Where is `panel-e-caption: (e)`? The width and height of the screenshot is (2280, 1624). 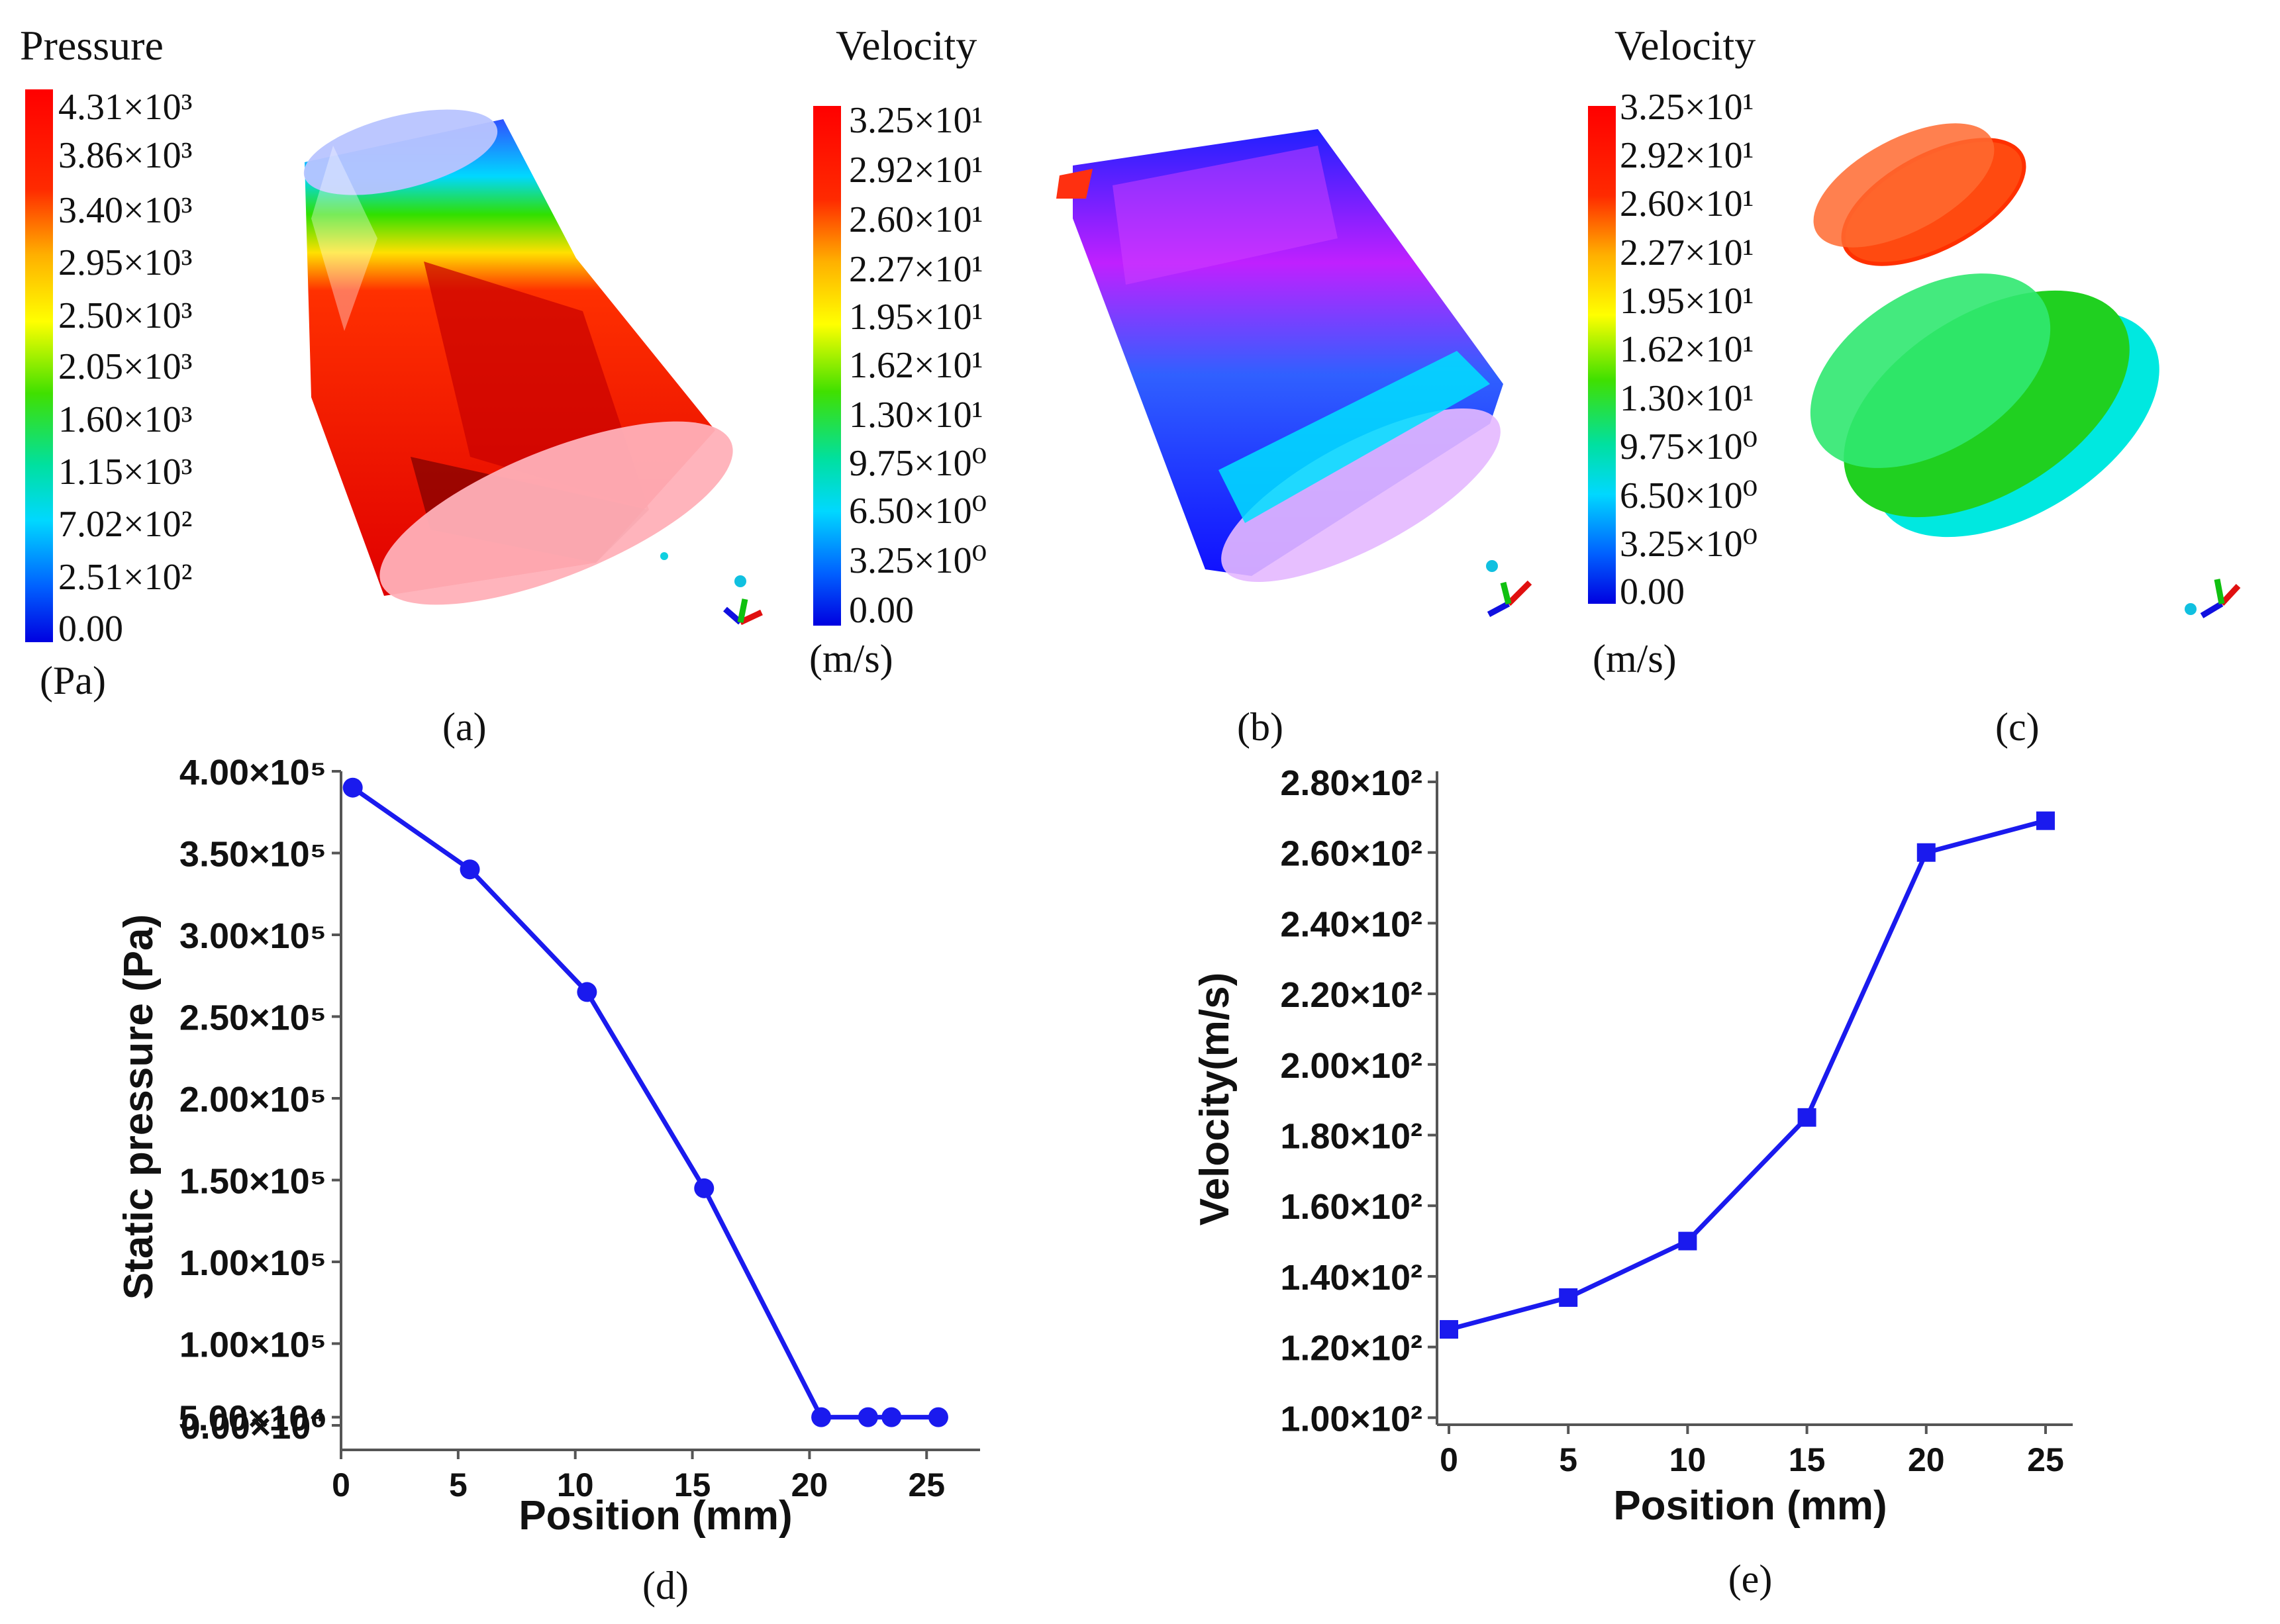 panel-e-caption: (e) is located at coordinates (1750, 1579).